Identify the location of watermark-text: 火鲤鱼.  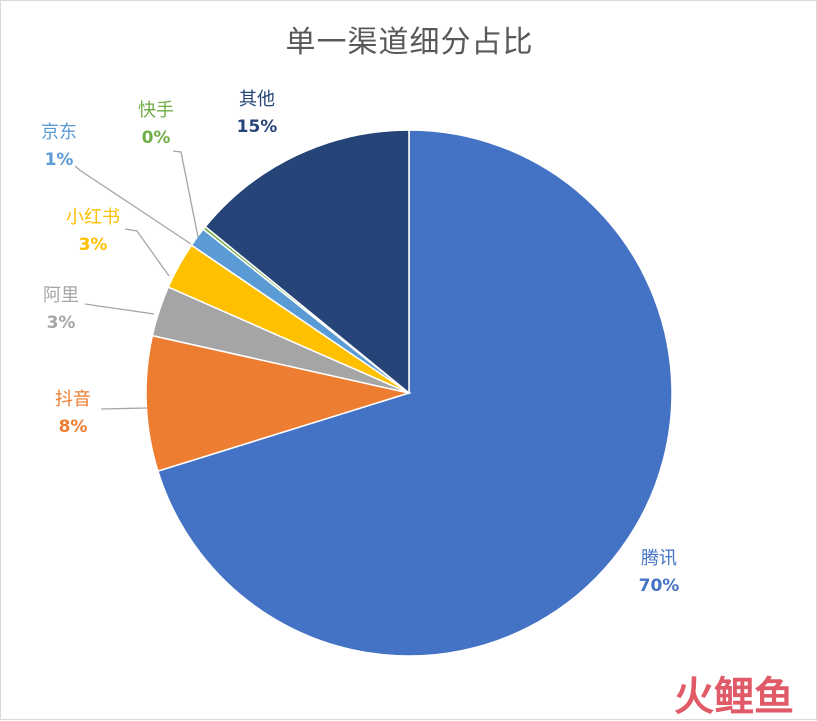
(734, 697).